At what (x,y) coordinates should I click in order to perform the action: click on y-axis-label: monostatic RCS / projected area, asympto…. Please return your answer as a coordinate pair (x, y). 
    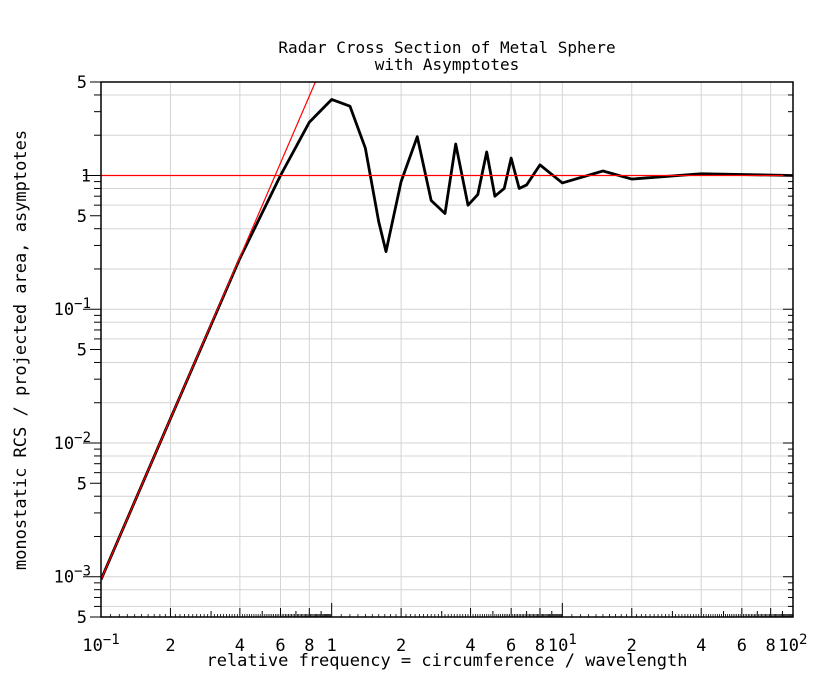
    Looking at the image, I should click on (21, 350).